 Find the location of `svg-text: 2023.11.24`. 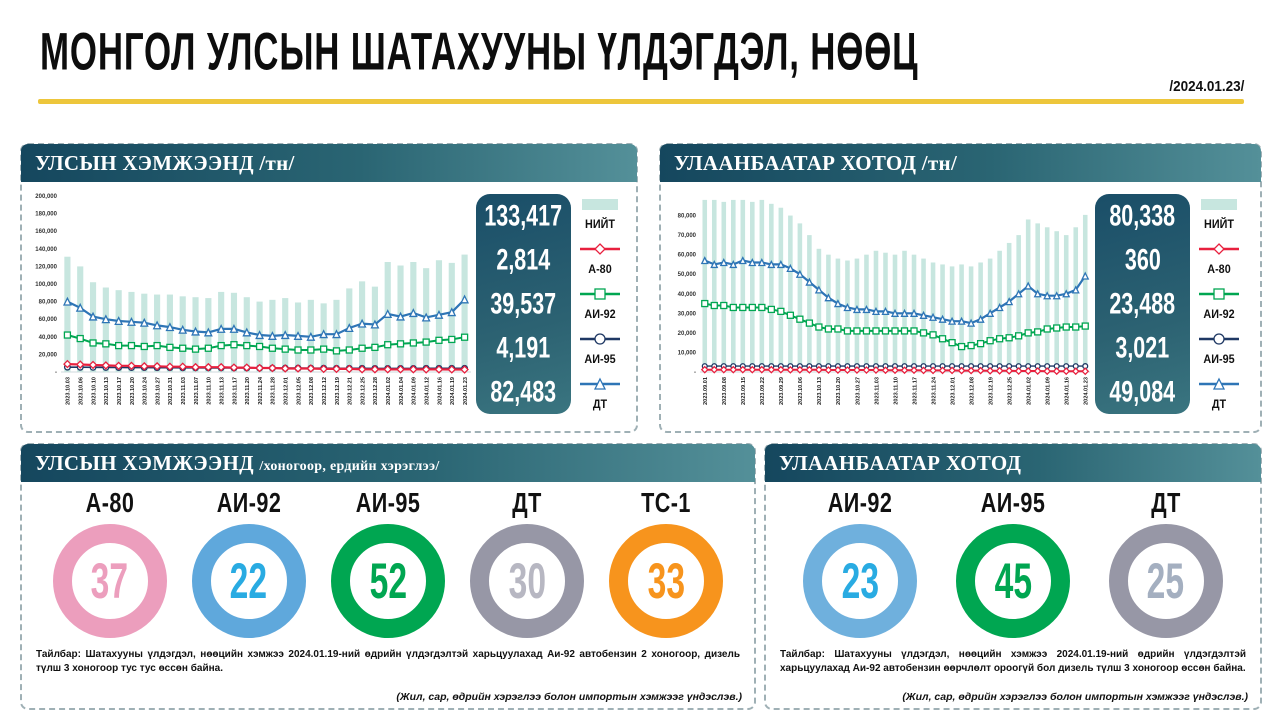

svg-text: 2023.11.24 is located at coordinates (934, 390).